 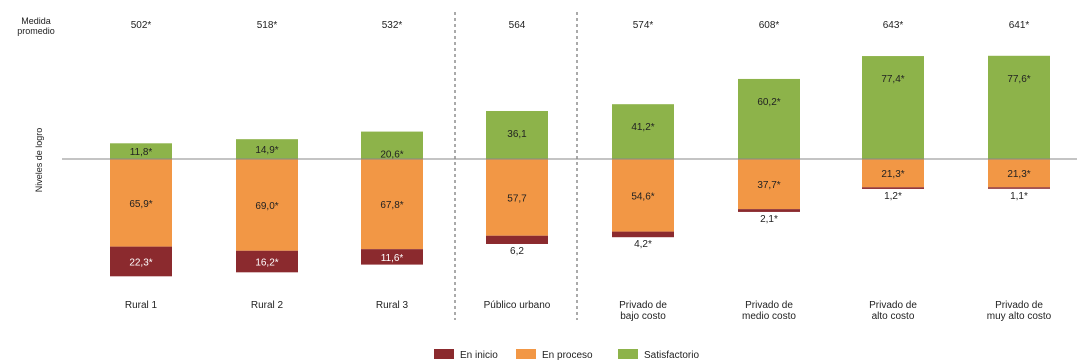 What do you see at coordinates (1018, 79) in the screenshot?
I see `value-label-satisfactorio: 77,6*` at bounding box center [1018, 79].